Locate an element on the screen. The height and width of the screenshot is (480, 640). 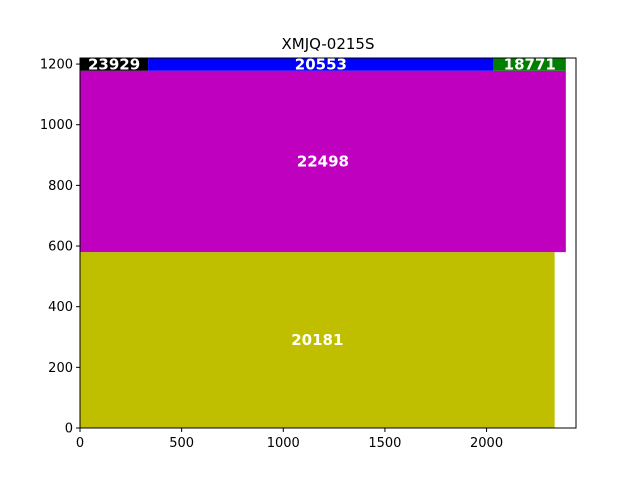
y-tick-label-0: 0 is located at coordinates (69, 429).